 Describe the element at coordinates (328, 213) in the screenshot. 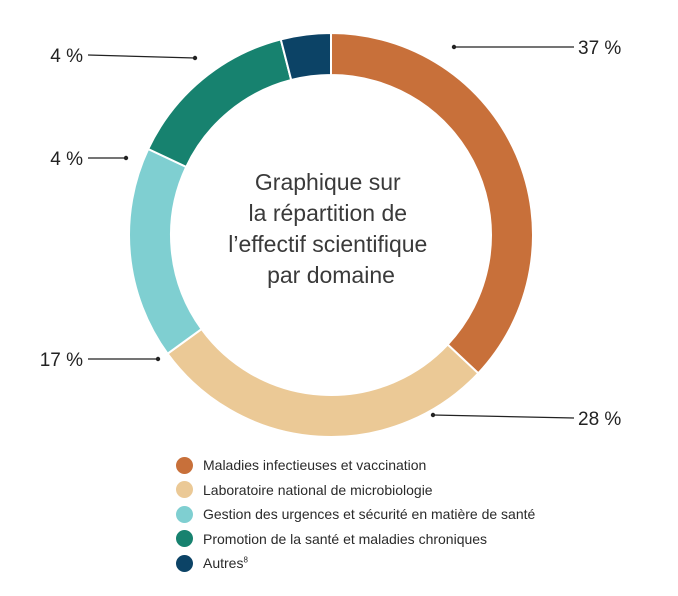

I see `center-title-line: la répartition de` at that location.